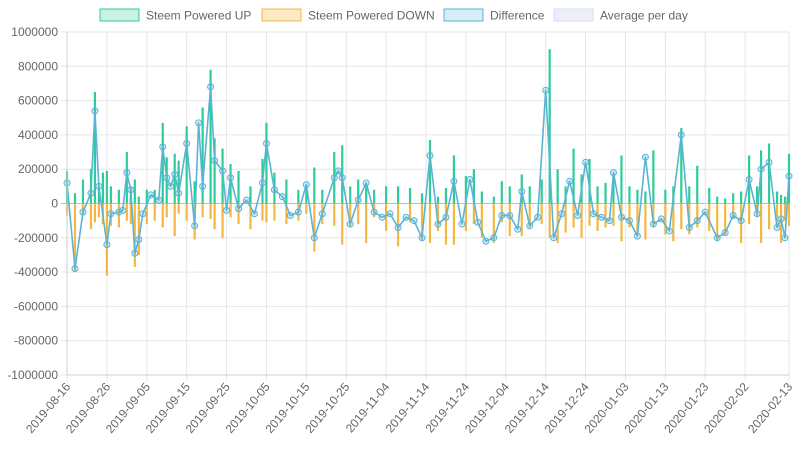 The width and height of the screenshot is (798, 450). I want to click on y-tick-label: 1000000, so click(34, 32).